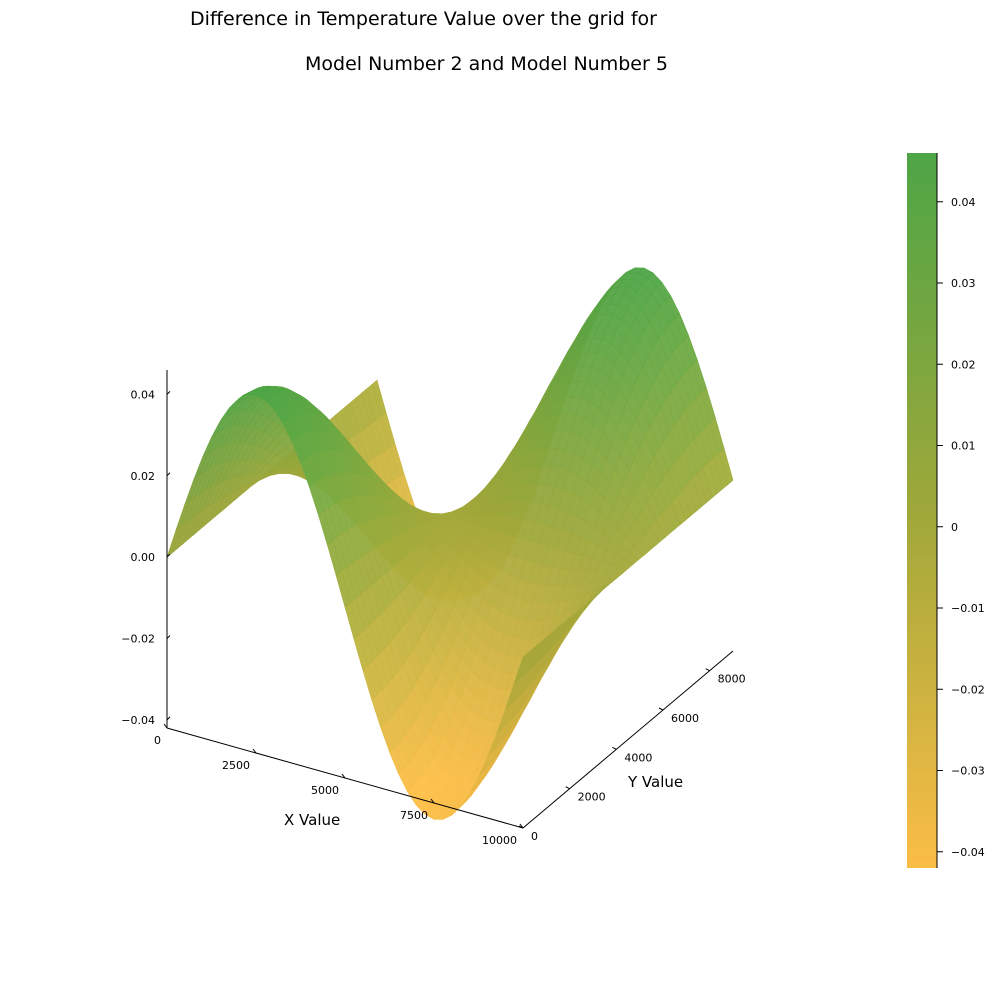 The width and height of the screenshot is (999, 999). What do you see at coordinates (732, 679) in the screenshot?
I see `y-tick-label: 8000` at bounding box center [732, 679].